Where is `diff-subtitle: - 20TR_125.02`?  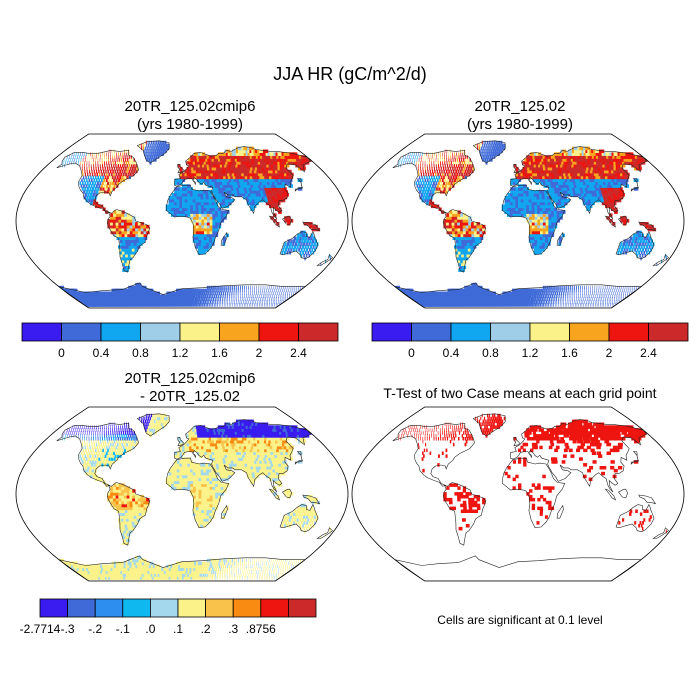 diff-subtitle: - 20TR_125.02 is located at coordinates (190, 396).